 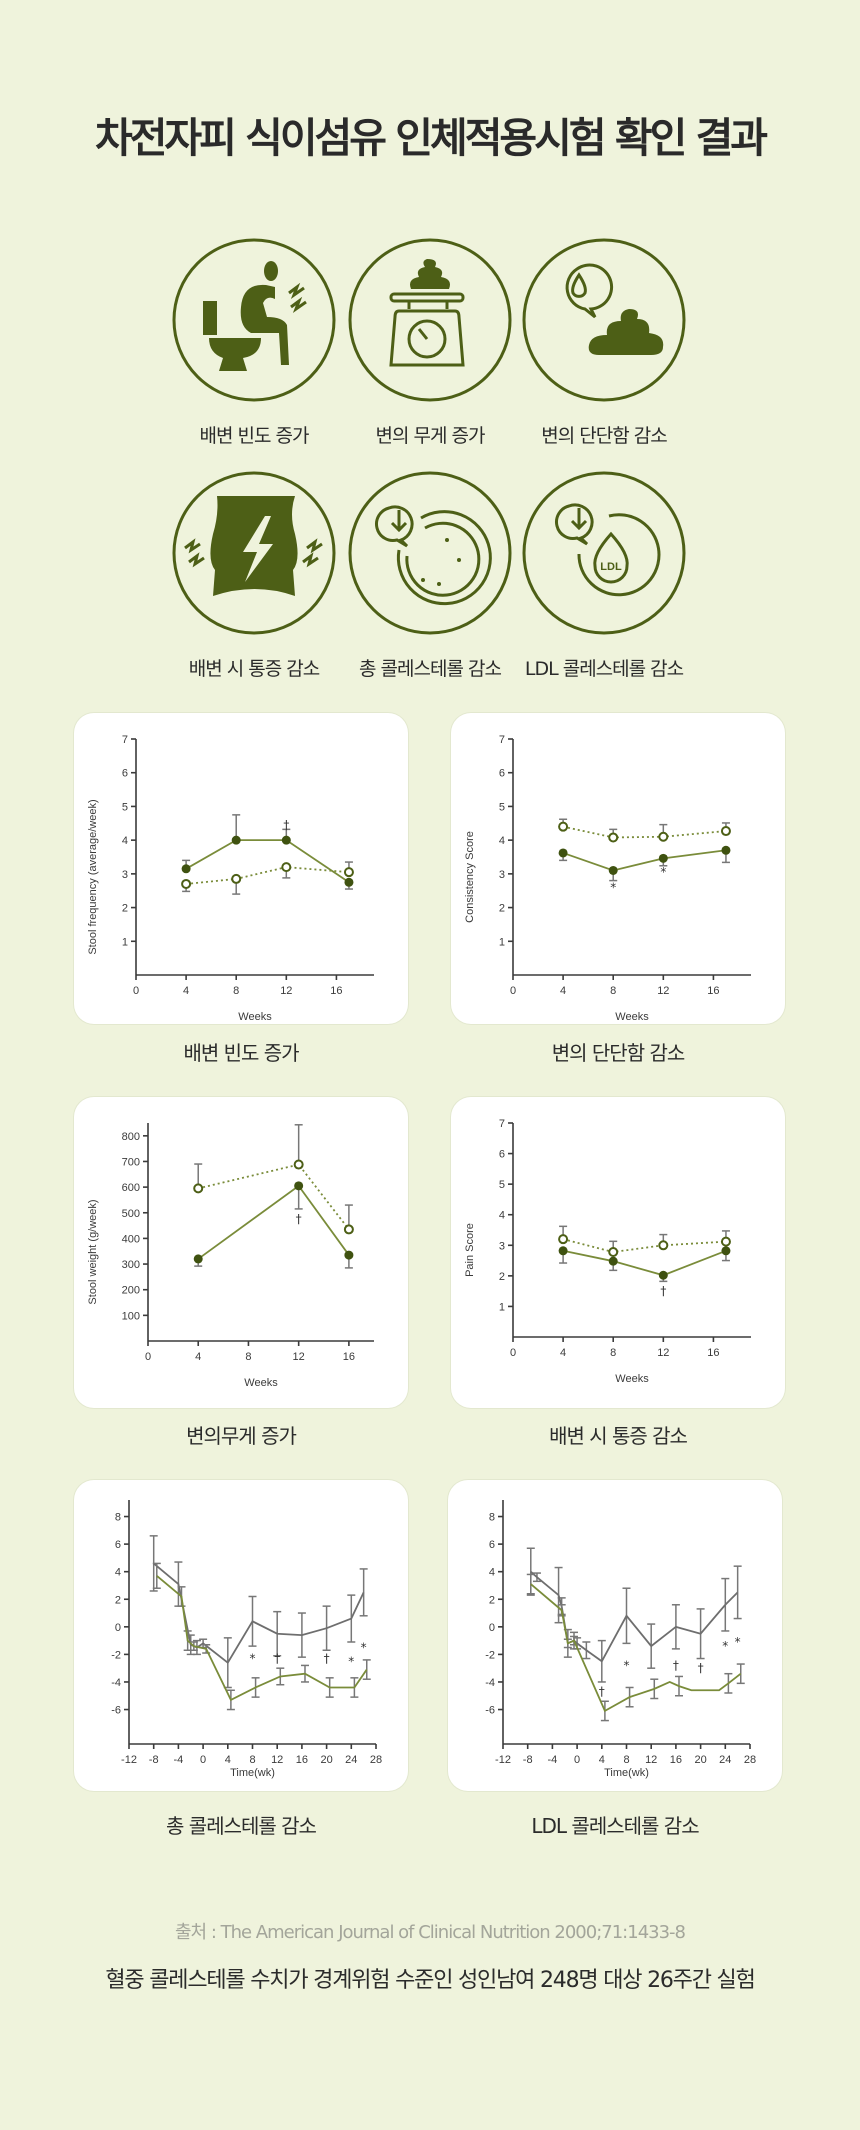 What do you see at coordinates (618, 868) in the screenshot?
I see `chart-card-consistency: 1 2 3 4 5 6 7 0 4 8 12 16 Weeks Consistency Score * *` at bounding box center [618, 868].